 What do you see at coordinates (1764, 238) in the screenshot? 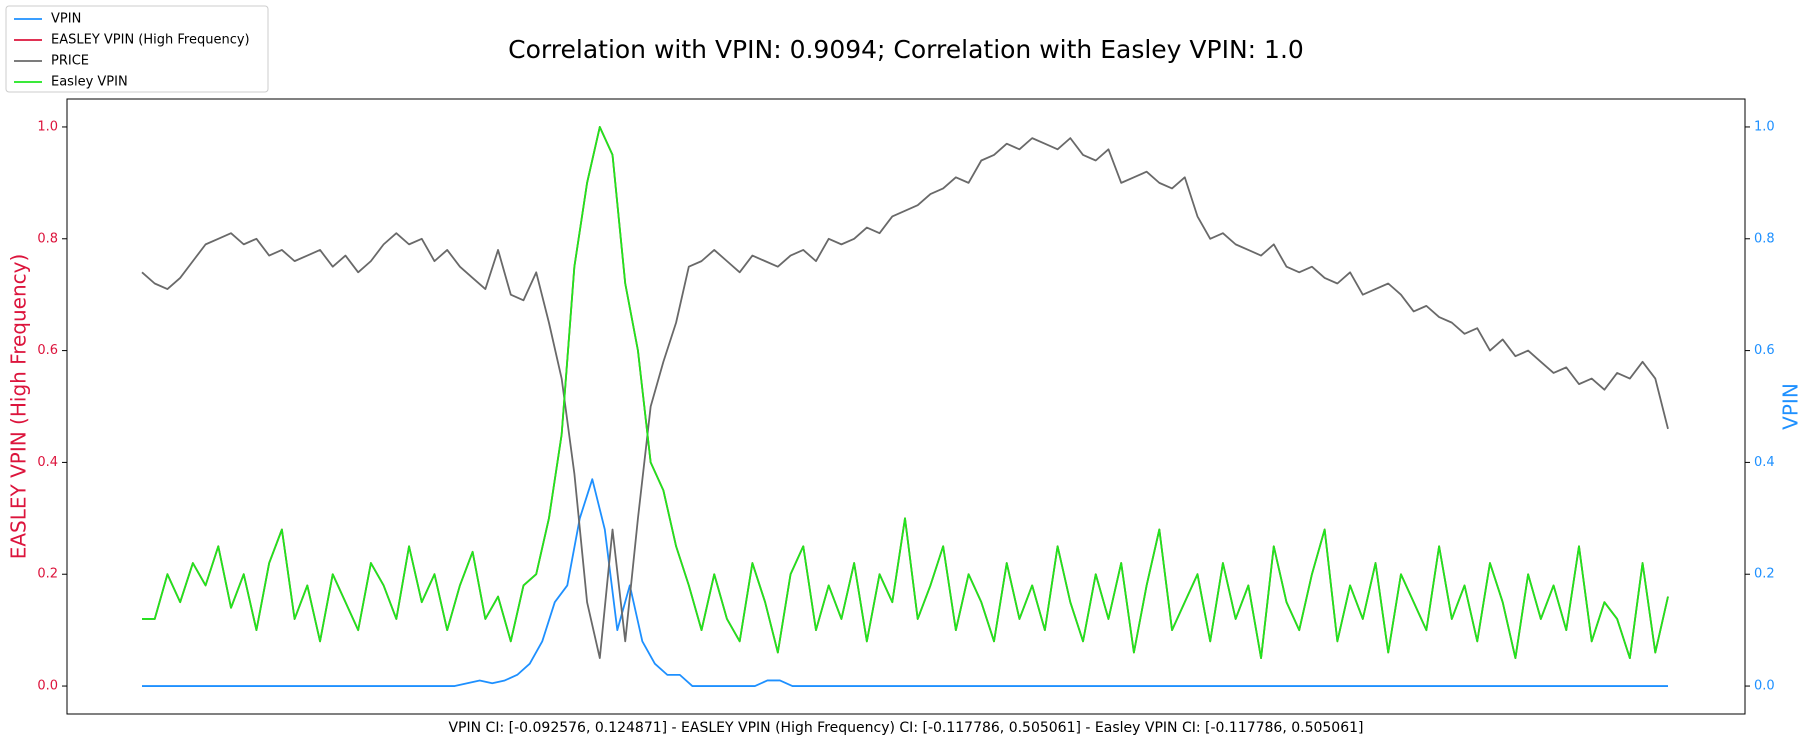
I see `y2-tick-label: 0.8` at bounding box center [1764, 238].